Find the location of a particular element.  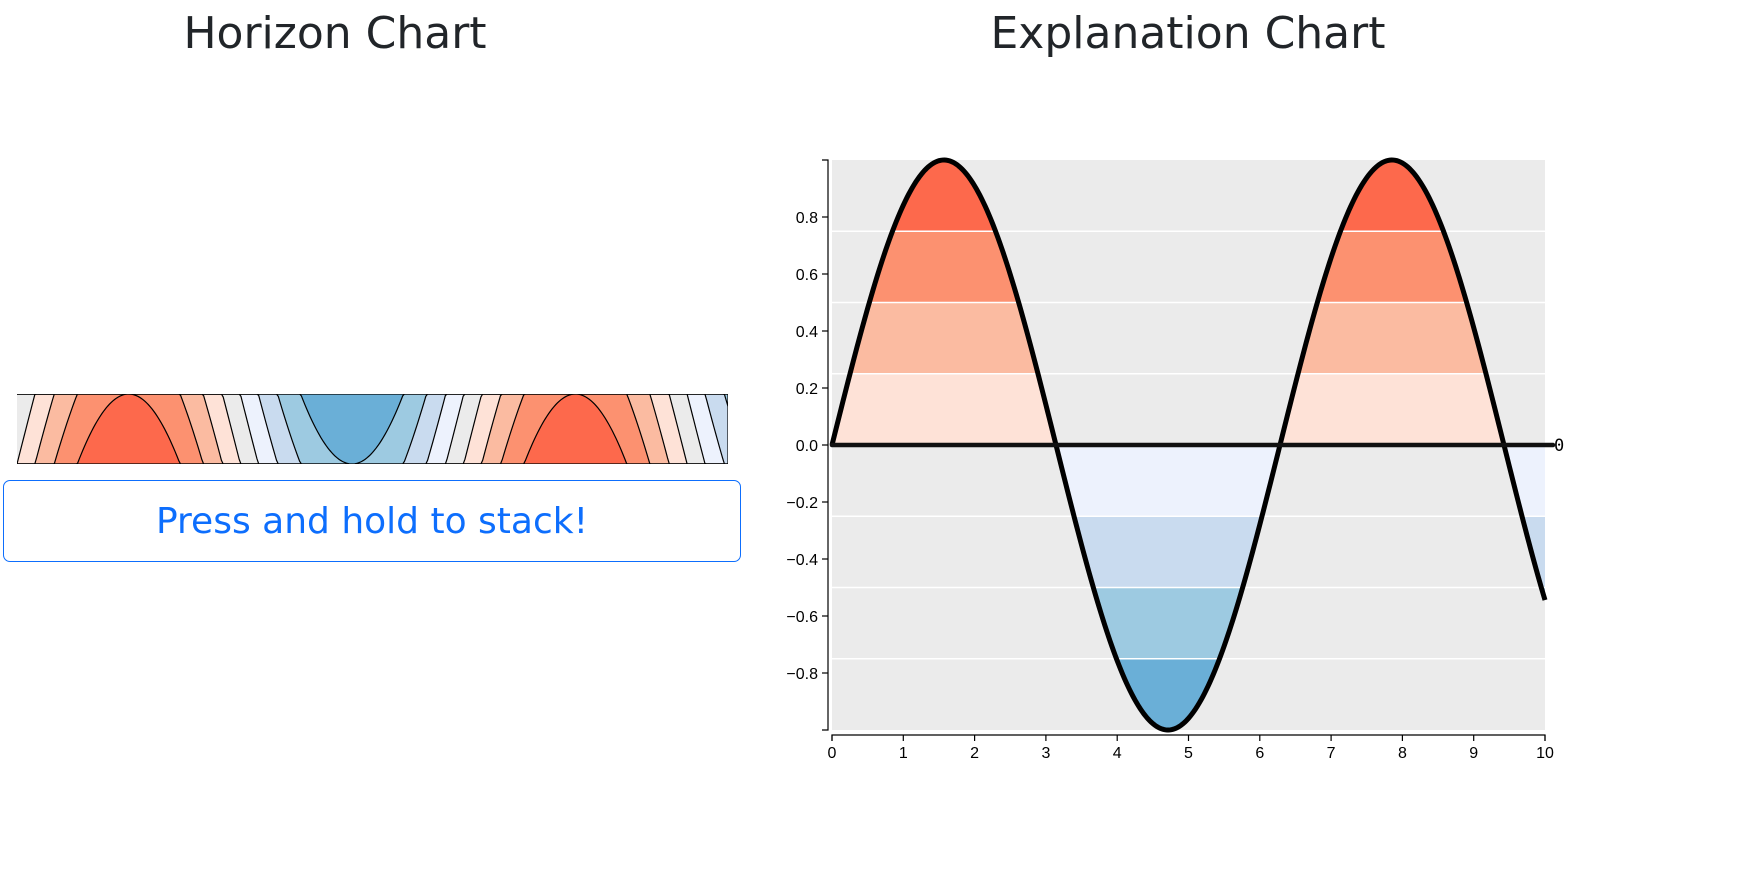

x-tick: 4 is located at coordinates (1117, 748).